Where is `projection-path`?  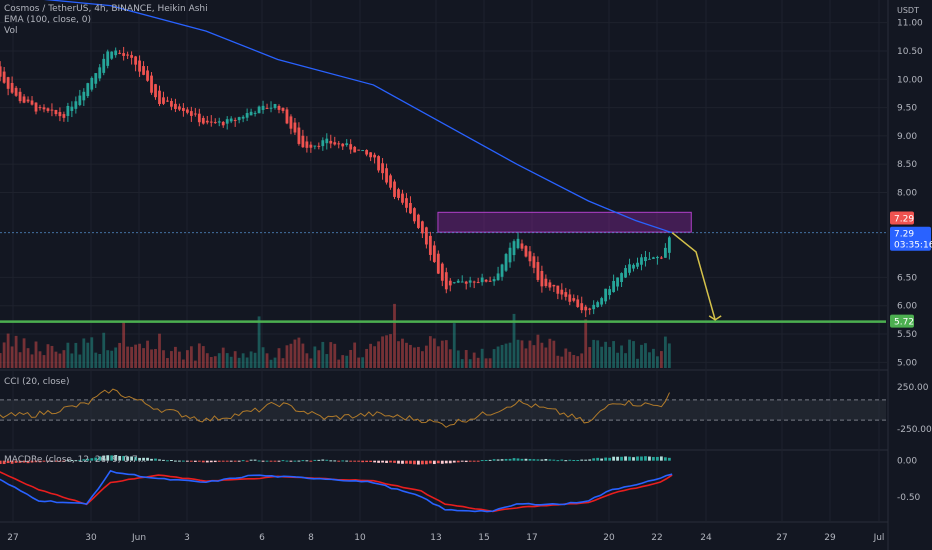 projection-path is located at coordinates (693, 276).